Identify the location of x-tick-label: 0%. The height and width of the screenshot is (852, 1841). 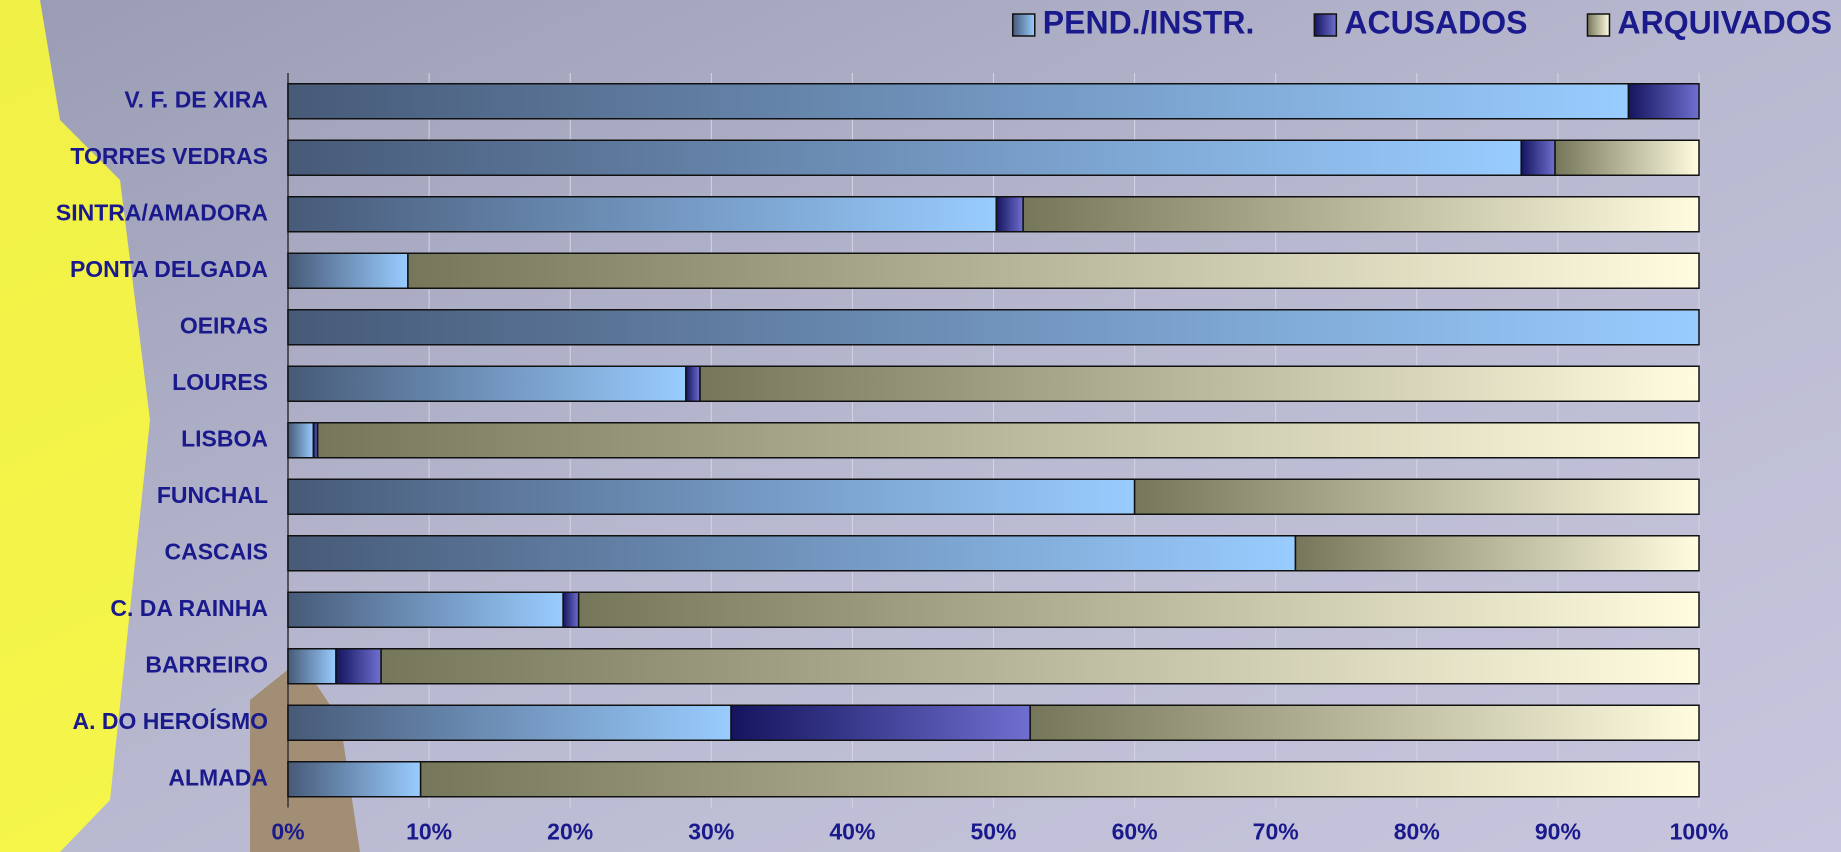
(287, 832).